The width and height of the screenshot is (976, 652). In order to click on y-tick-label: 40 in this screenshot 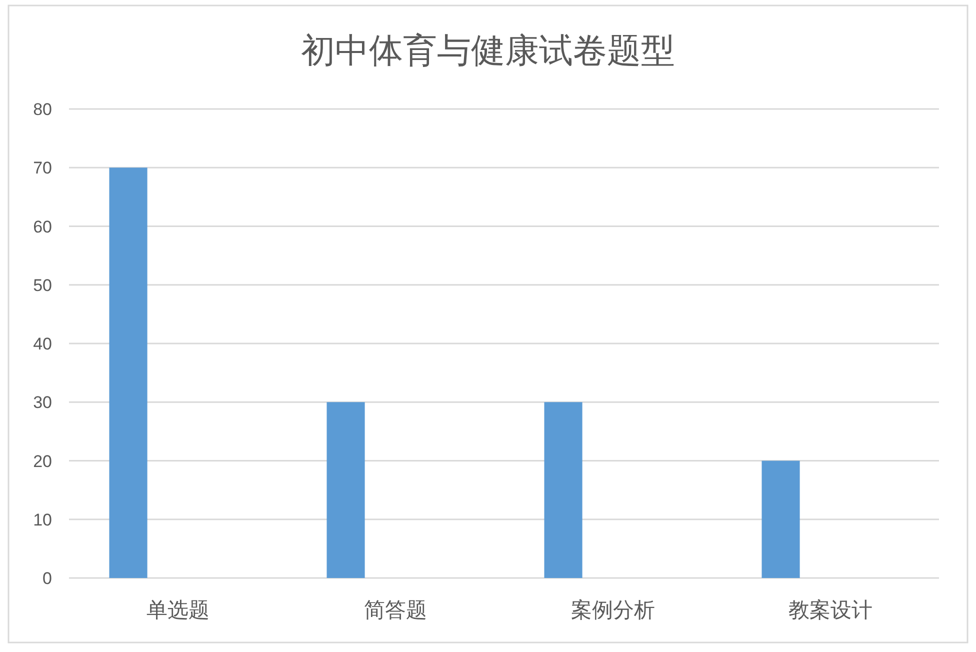, I will do `click(42, 344)`.